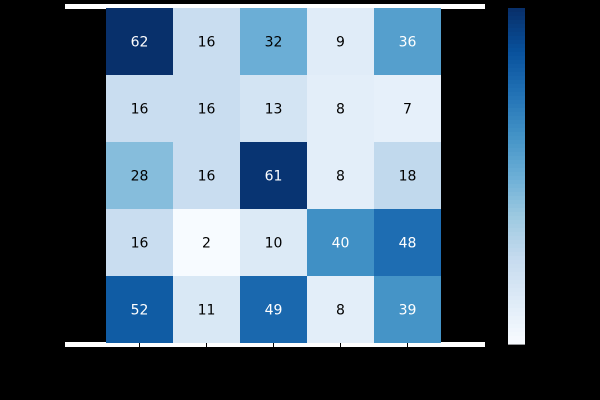  I want to click on cell-value-label: 28, so click(140, 177).